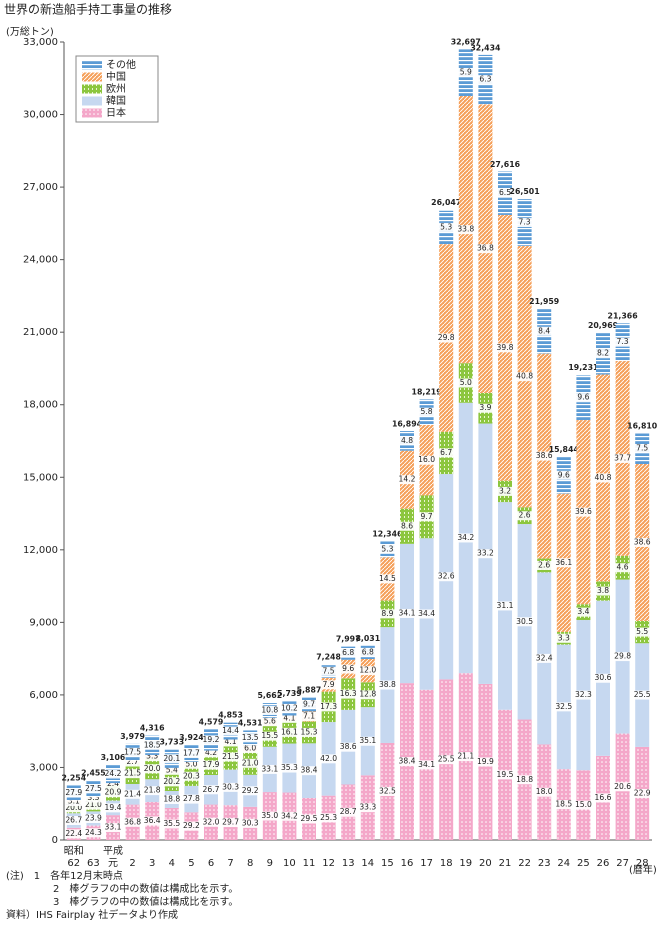 The image size is (664, 930). I want to click on data-label: 24.2, so click(113, 773).